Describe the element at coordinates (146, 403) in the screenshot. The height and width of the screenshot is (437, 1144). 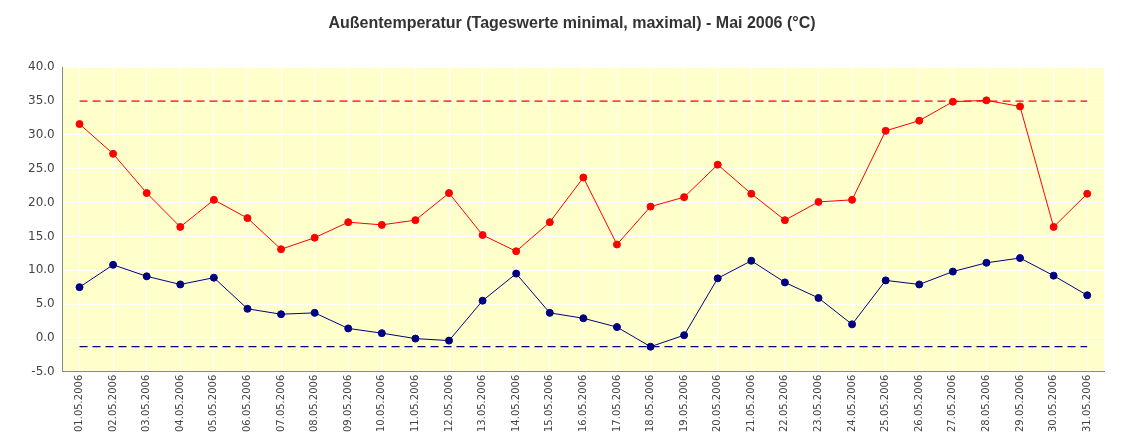
I see `x-tick-label: 03.05.2006` at that location.